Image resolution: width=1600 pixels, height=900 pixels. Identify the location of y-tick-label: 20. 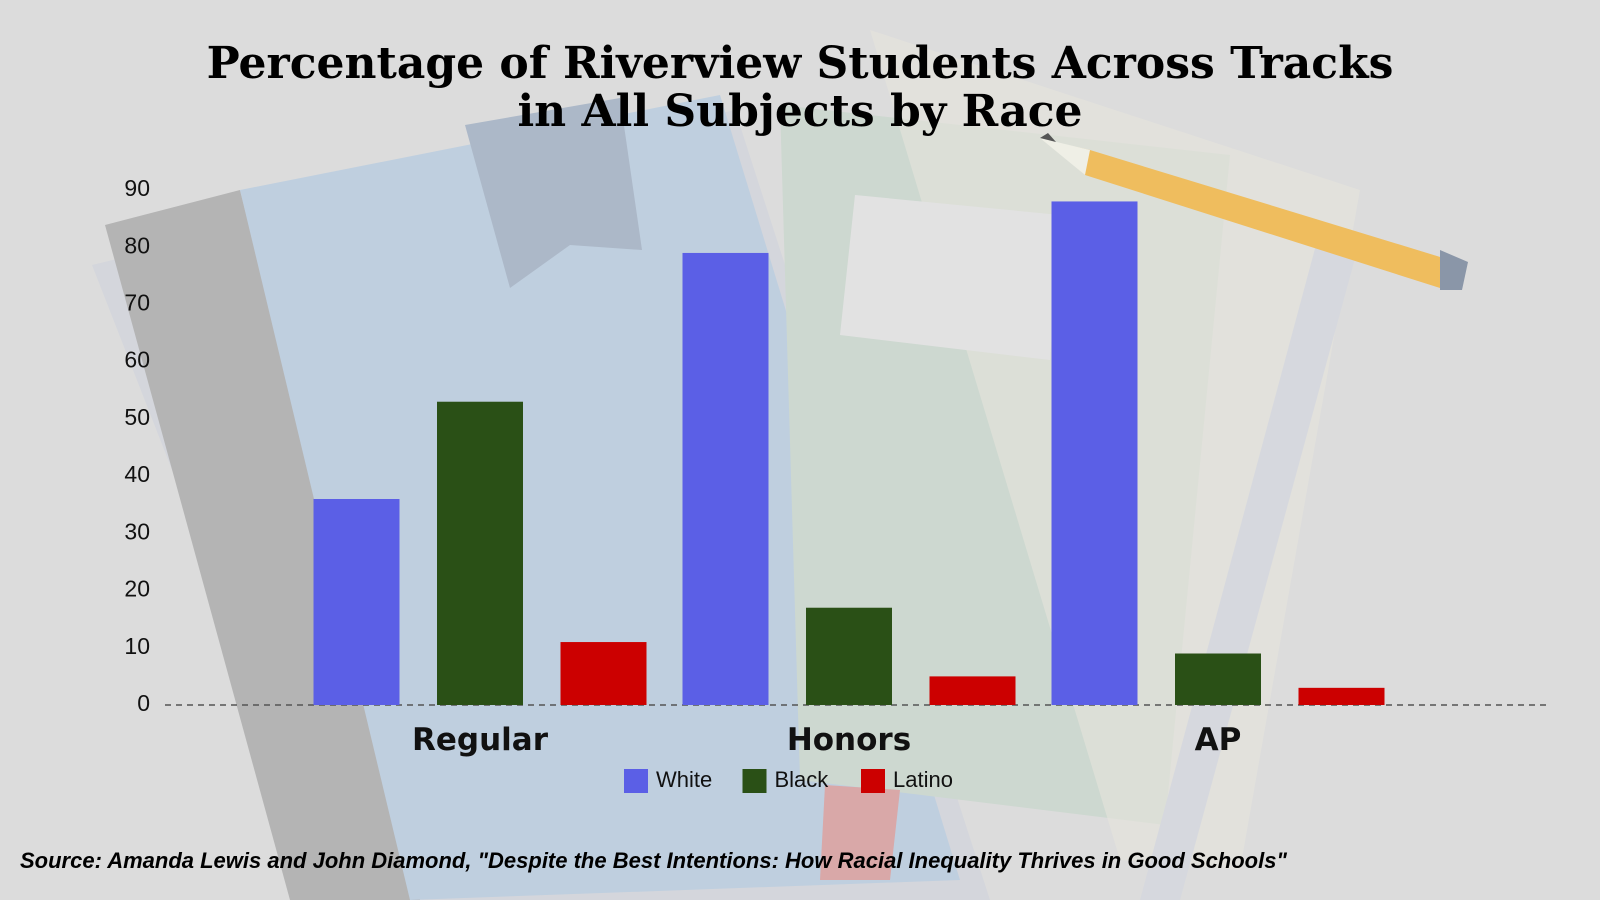
(137, 589).